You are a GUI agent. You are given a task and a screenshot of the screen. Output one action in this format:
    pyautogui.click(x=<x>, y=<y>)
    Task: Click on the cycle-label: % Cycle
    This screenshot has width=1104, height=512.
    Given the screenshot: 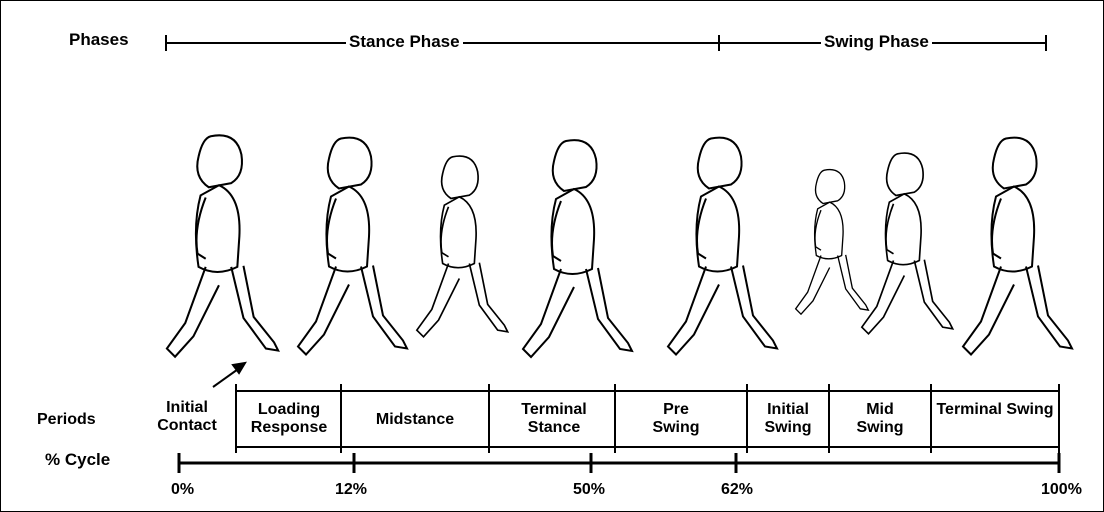 What is the action you would take?
    pyautogui.click(x=78, y=459)
    